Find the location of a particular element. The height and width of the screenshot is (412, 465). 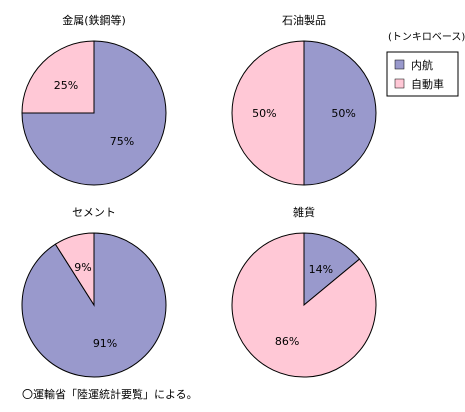

pie-title: 金属(鉄鋼等) is located at coordinates (94, 20).